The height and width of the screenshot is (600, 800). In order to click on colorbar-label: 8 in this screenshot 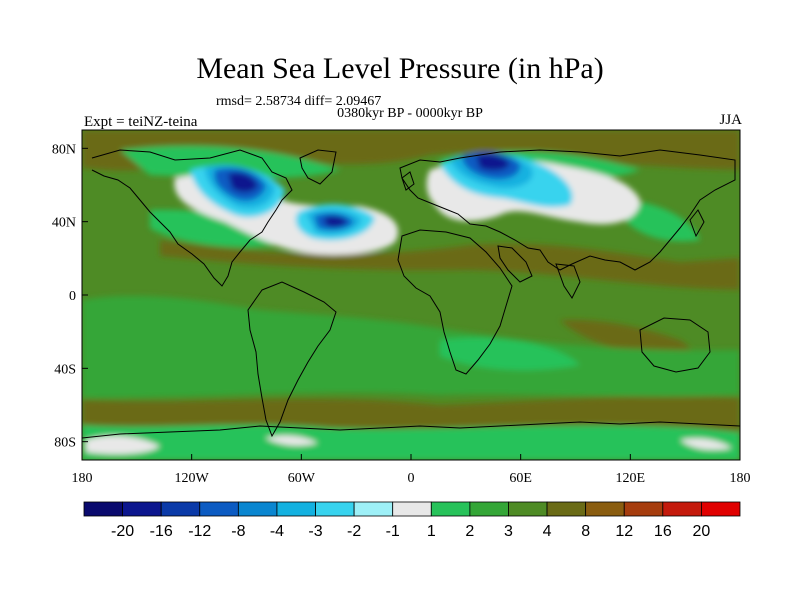, I will do `click(585, 531)`.